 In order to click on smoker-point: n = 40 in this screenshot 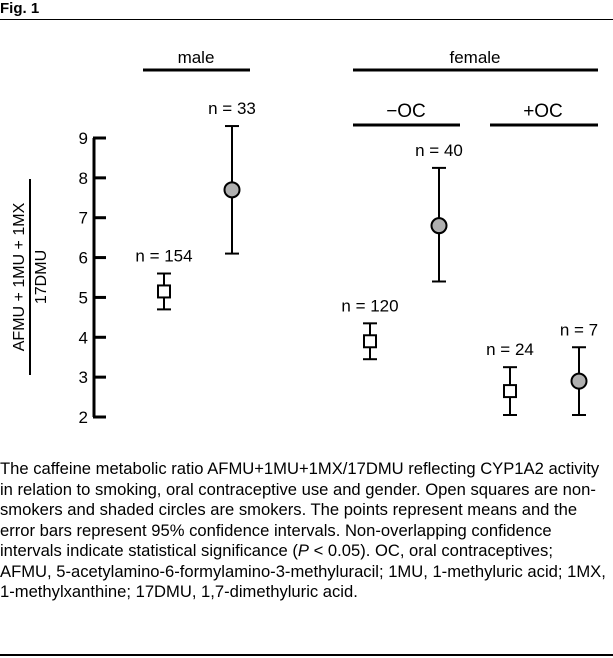, I will do `click(439, 212)`.